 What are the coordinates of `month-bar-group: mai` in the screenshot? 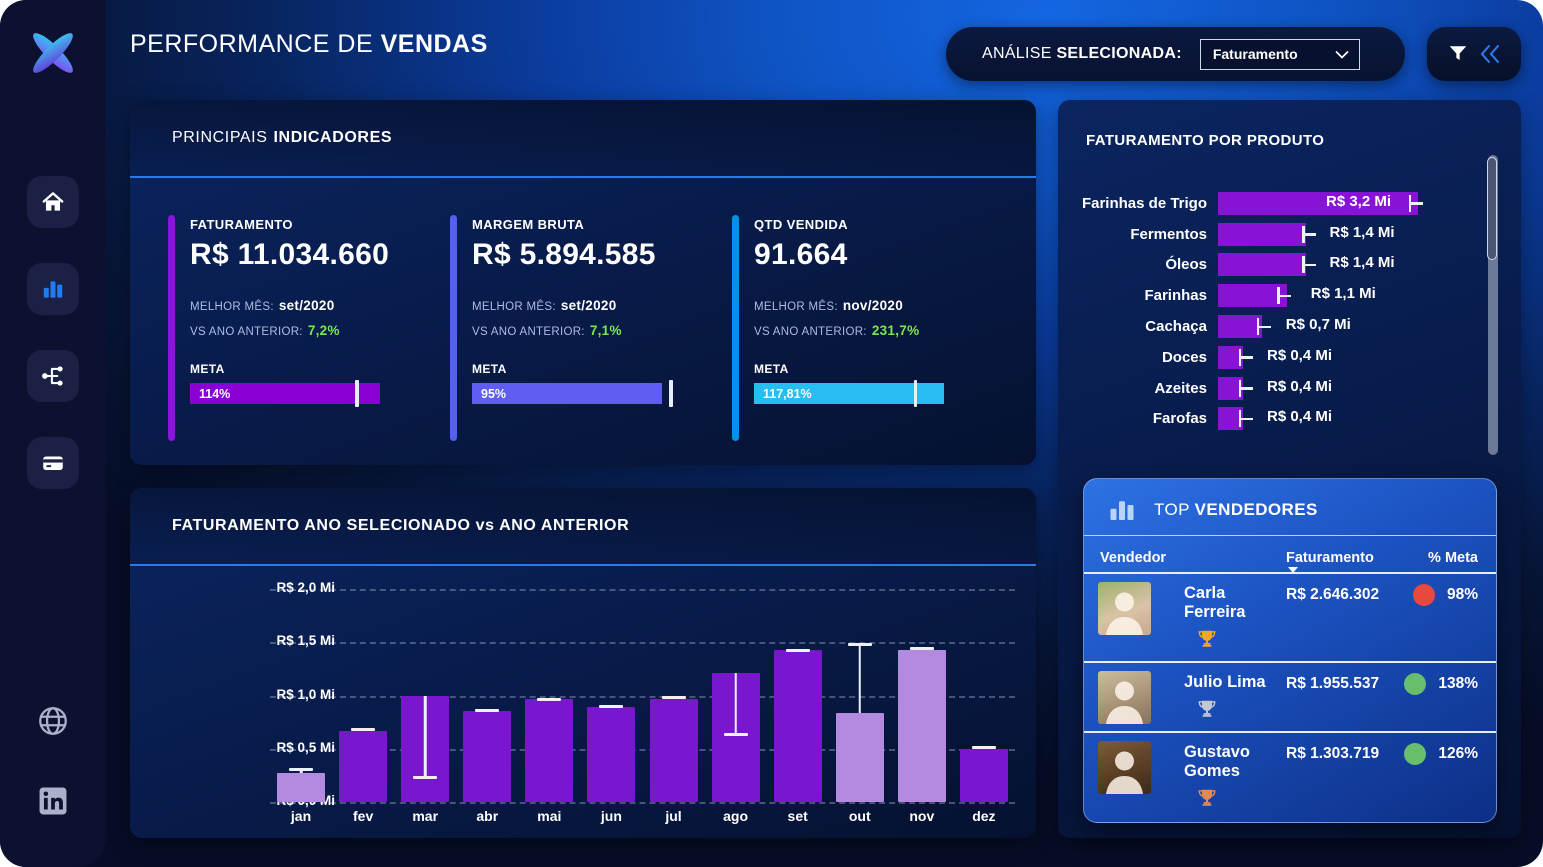 It's located at (549, 706).